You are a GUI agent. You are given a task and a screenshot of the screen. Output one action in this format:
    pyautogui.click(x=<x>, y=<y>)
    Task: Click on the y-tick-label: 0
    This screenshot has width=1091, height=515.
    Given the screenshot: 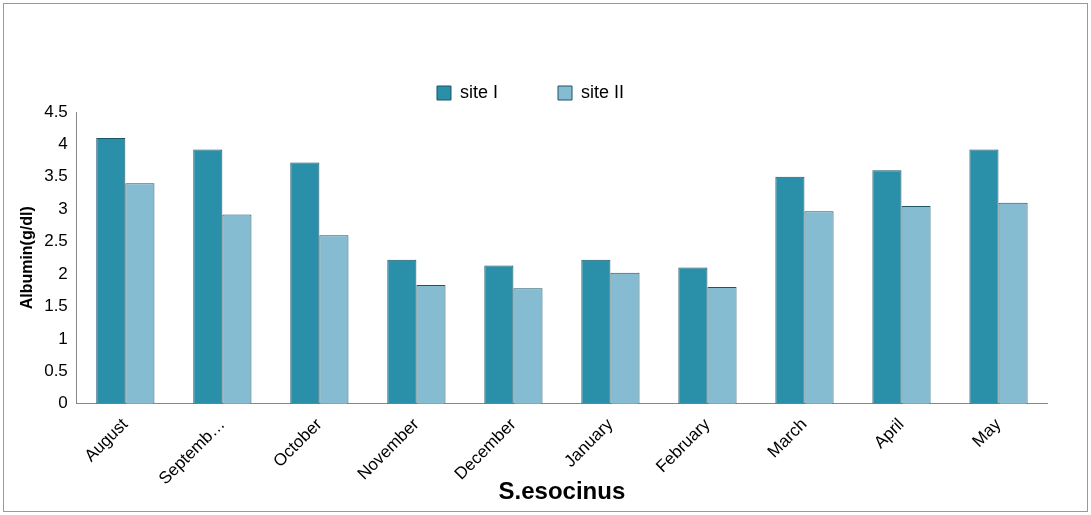 What is the action you would take?
    pyautogui.click(x=63, y=403)
    